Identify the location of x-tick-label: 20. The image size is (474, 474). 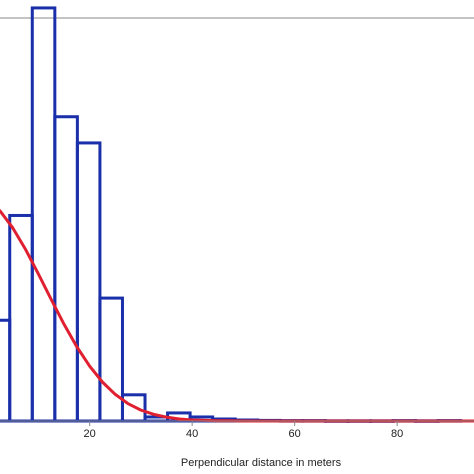
(90, 434).